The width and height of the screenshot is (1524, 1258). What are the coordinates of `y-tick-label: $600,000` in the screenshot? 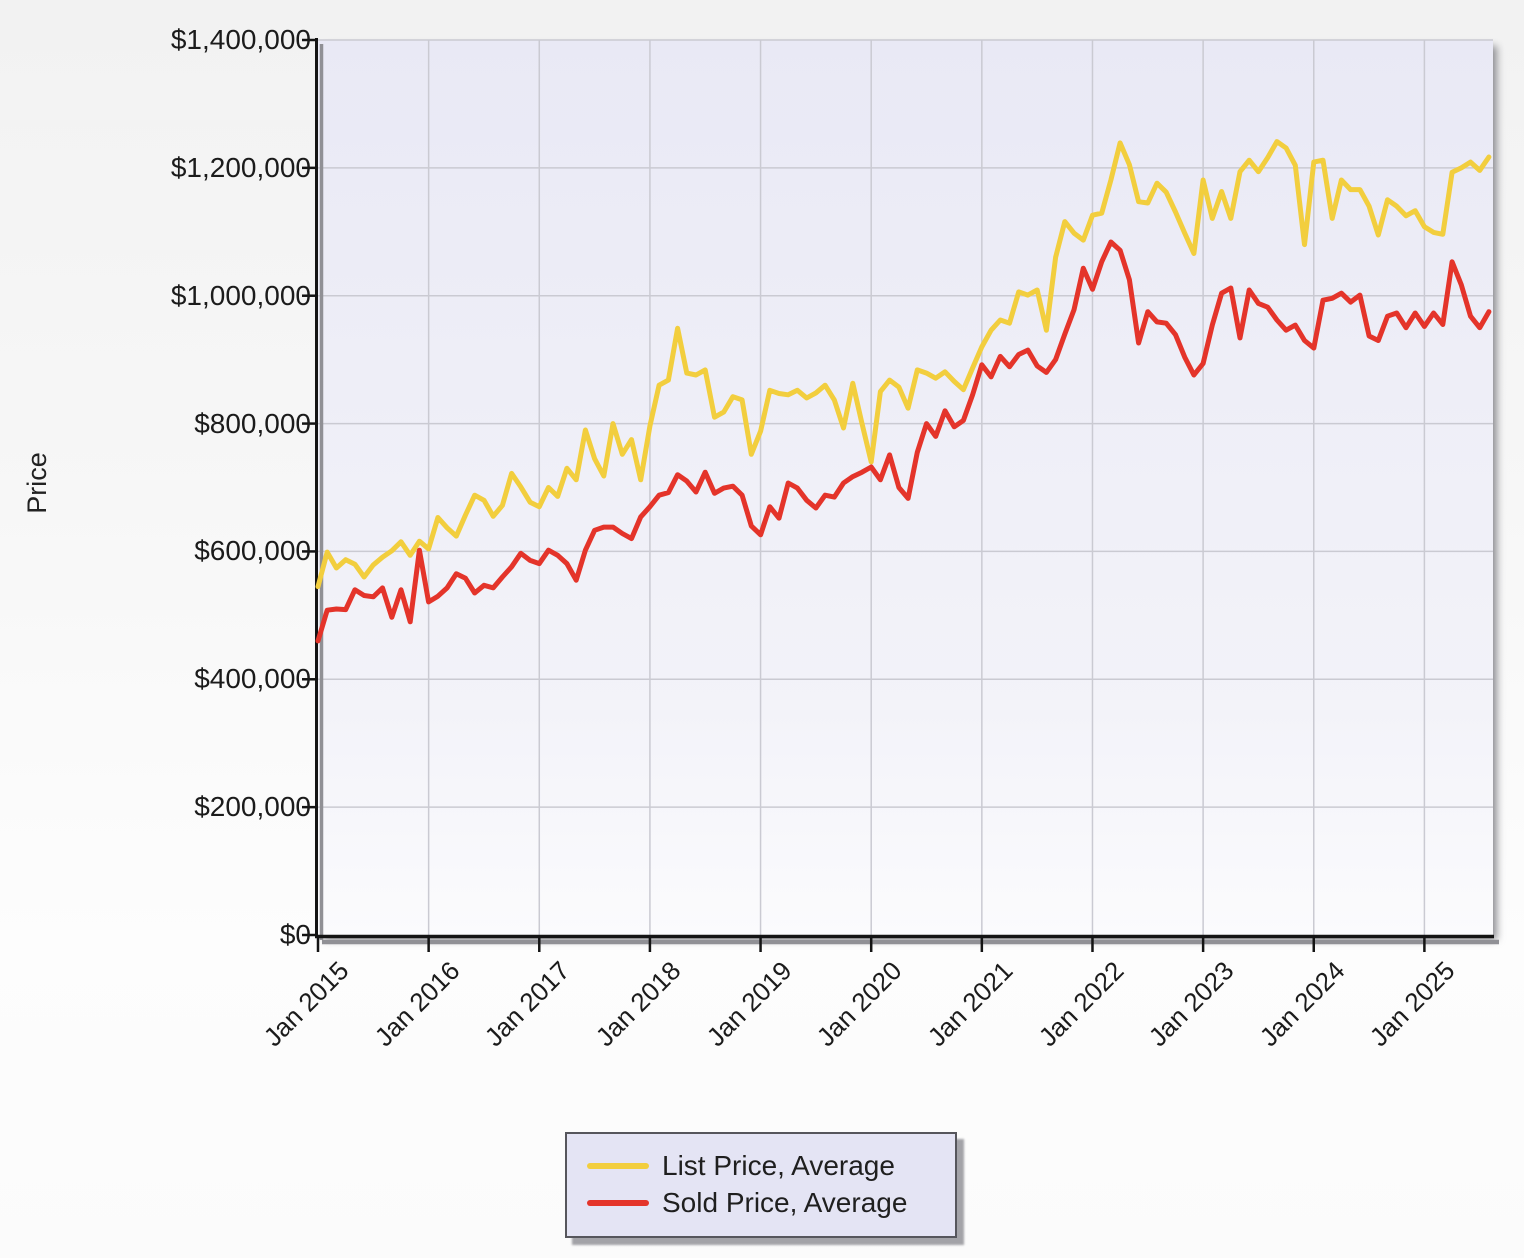 It's located at (252, 550).